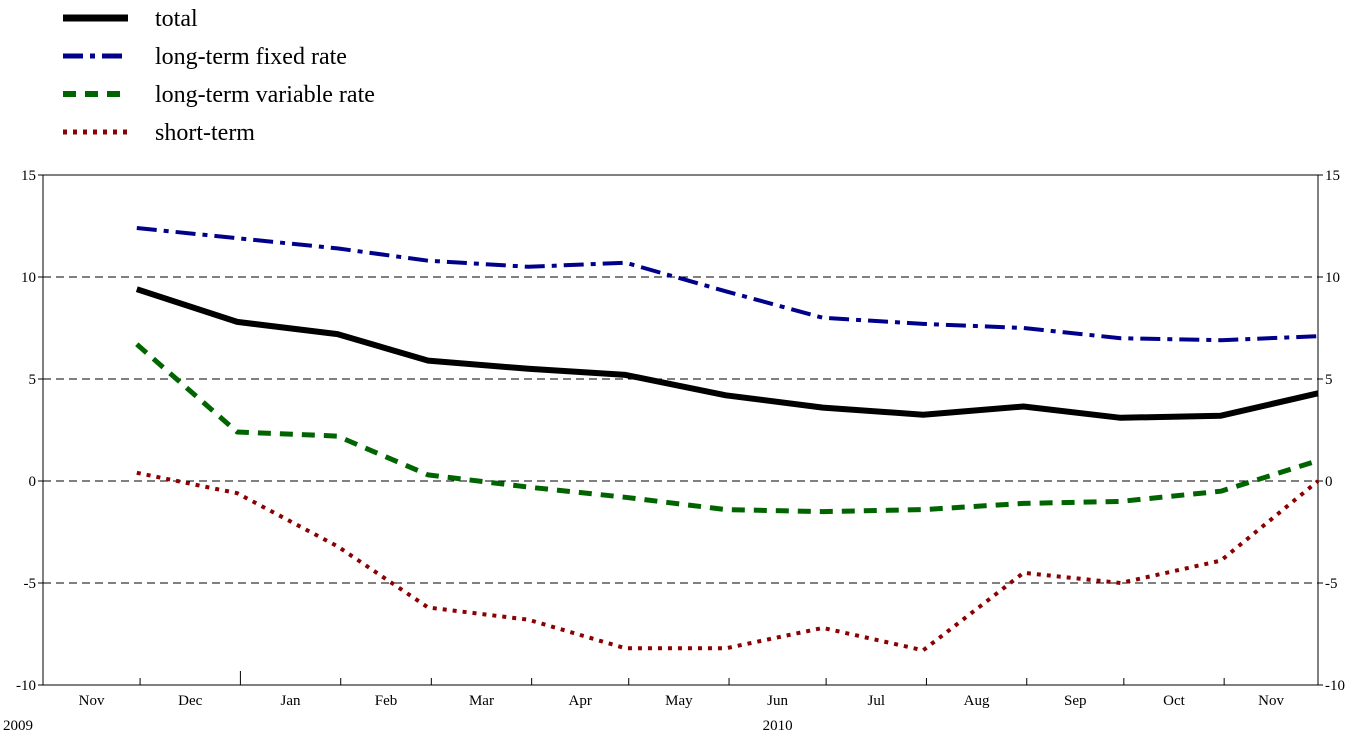 The width and height of the screenshot is (1372, 736). What do you see at coordinates (1329, 482) in the screenshot?
I see `y-tick-label-right: 0` at bounding box center [1329, 482].